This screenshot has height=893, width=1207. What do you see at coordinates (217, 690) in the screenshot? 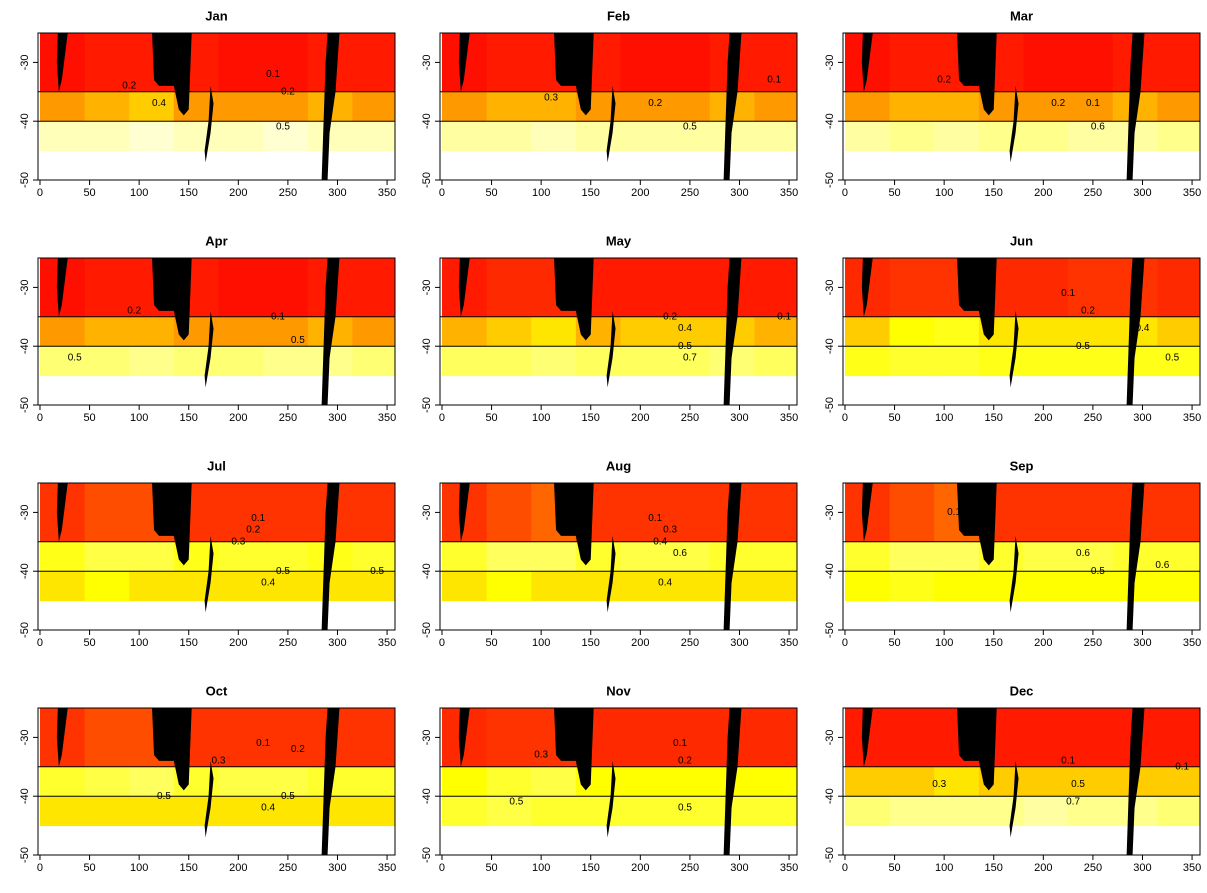
I see `panel-title: Oct` at bounding box center [217, 690].